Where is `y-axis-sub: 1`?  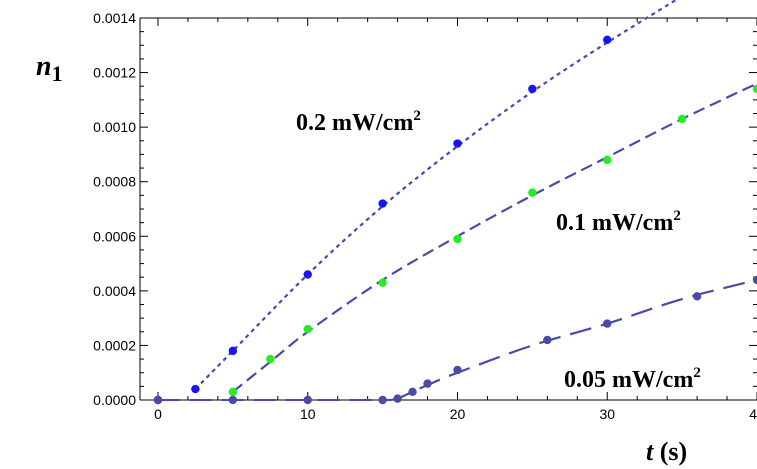 y-axis-sub: 1 is located at coordinates (57, 73).